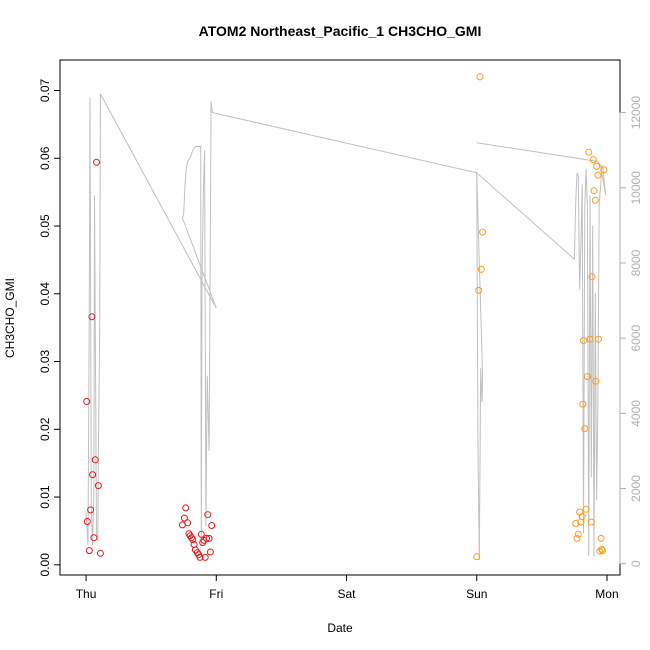 The height and width of the screenshot is (650, 650). Describe the element at coordinates (86, 594) in the screenshot. I see `x-tick-label: Thu` at that location.